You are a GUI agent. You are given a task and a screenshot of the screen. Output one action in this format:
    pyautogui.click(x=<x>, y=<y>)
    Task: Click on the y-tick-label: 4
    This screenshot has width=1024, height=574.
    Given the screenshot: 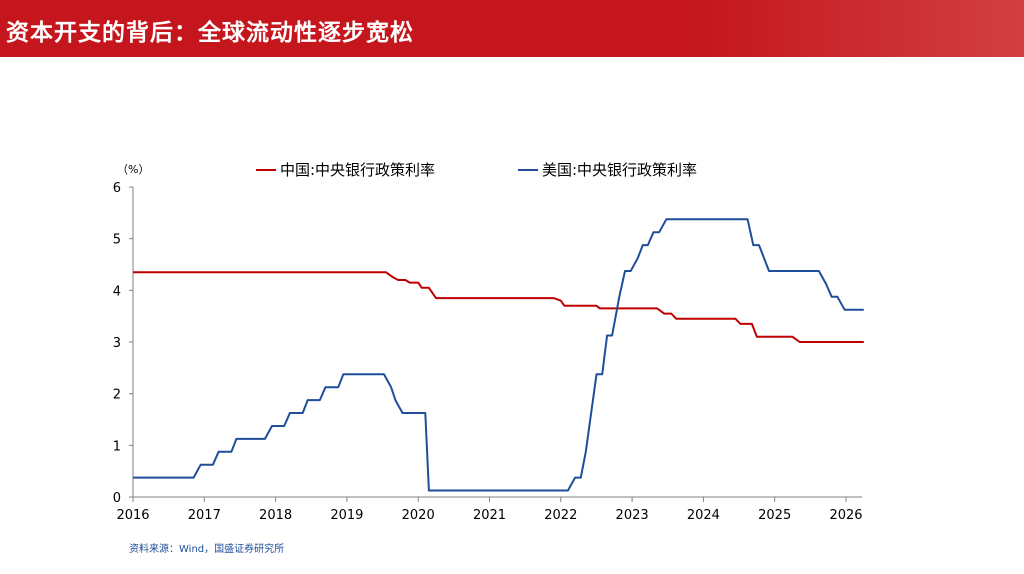 What is the action you would take?
    pyautogui.click(x=117, y=291)
    